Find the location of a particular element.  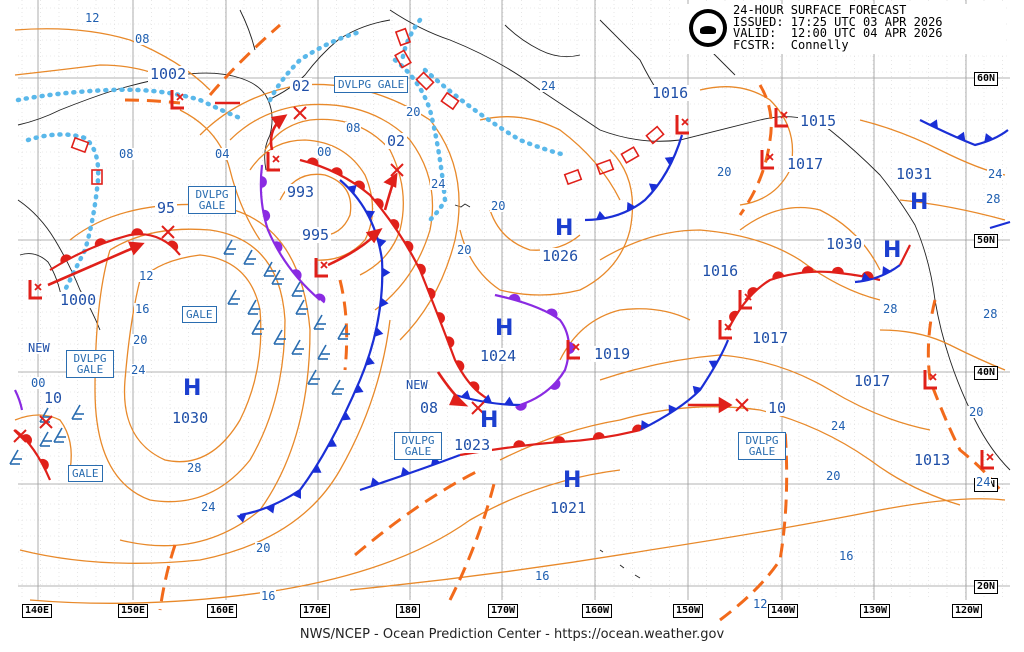

pressure-value: 1019 is located at coordinates (612, 354).